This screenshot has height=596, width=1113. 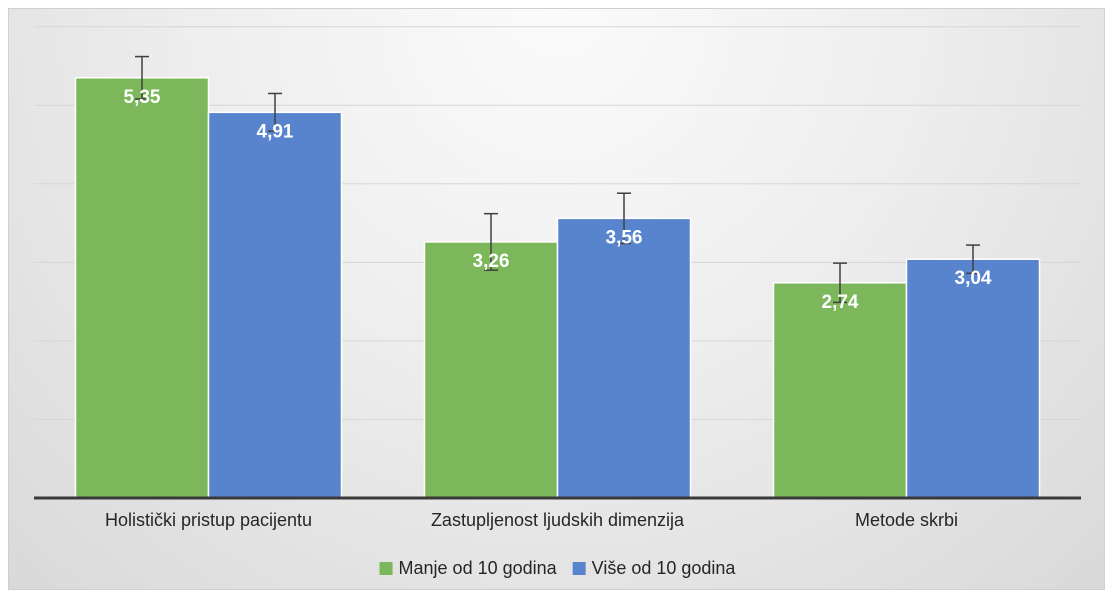 I want to click on category-label: Metode skrbi, so click(x=906, y=520).